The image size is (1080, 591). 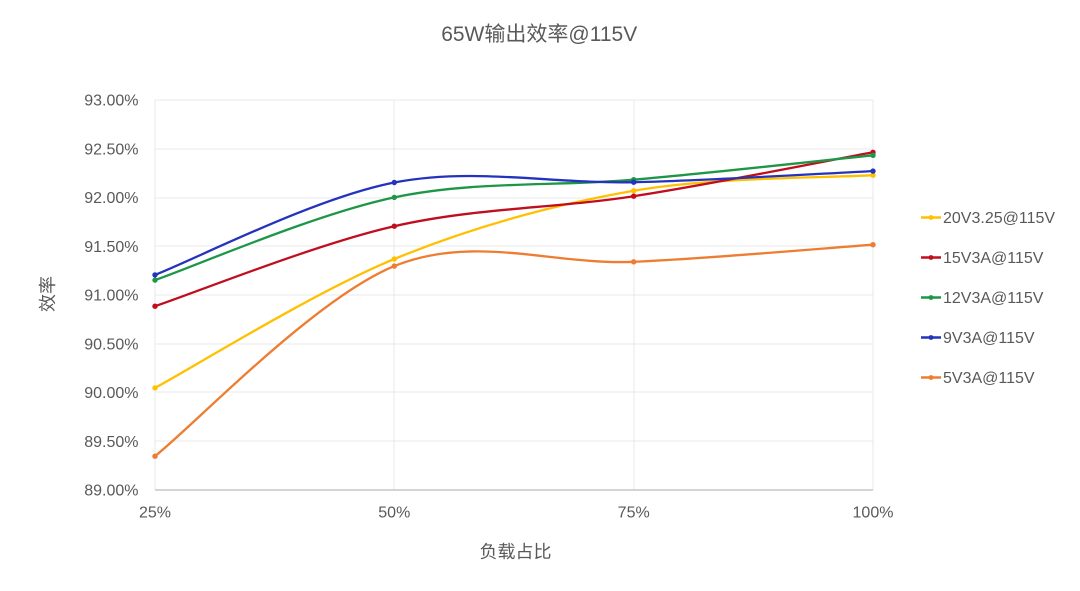 What do you see at coordinates (873, 513) in the screenshot?
I see `svg-text: 100%` at bounding box center [873, 513].